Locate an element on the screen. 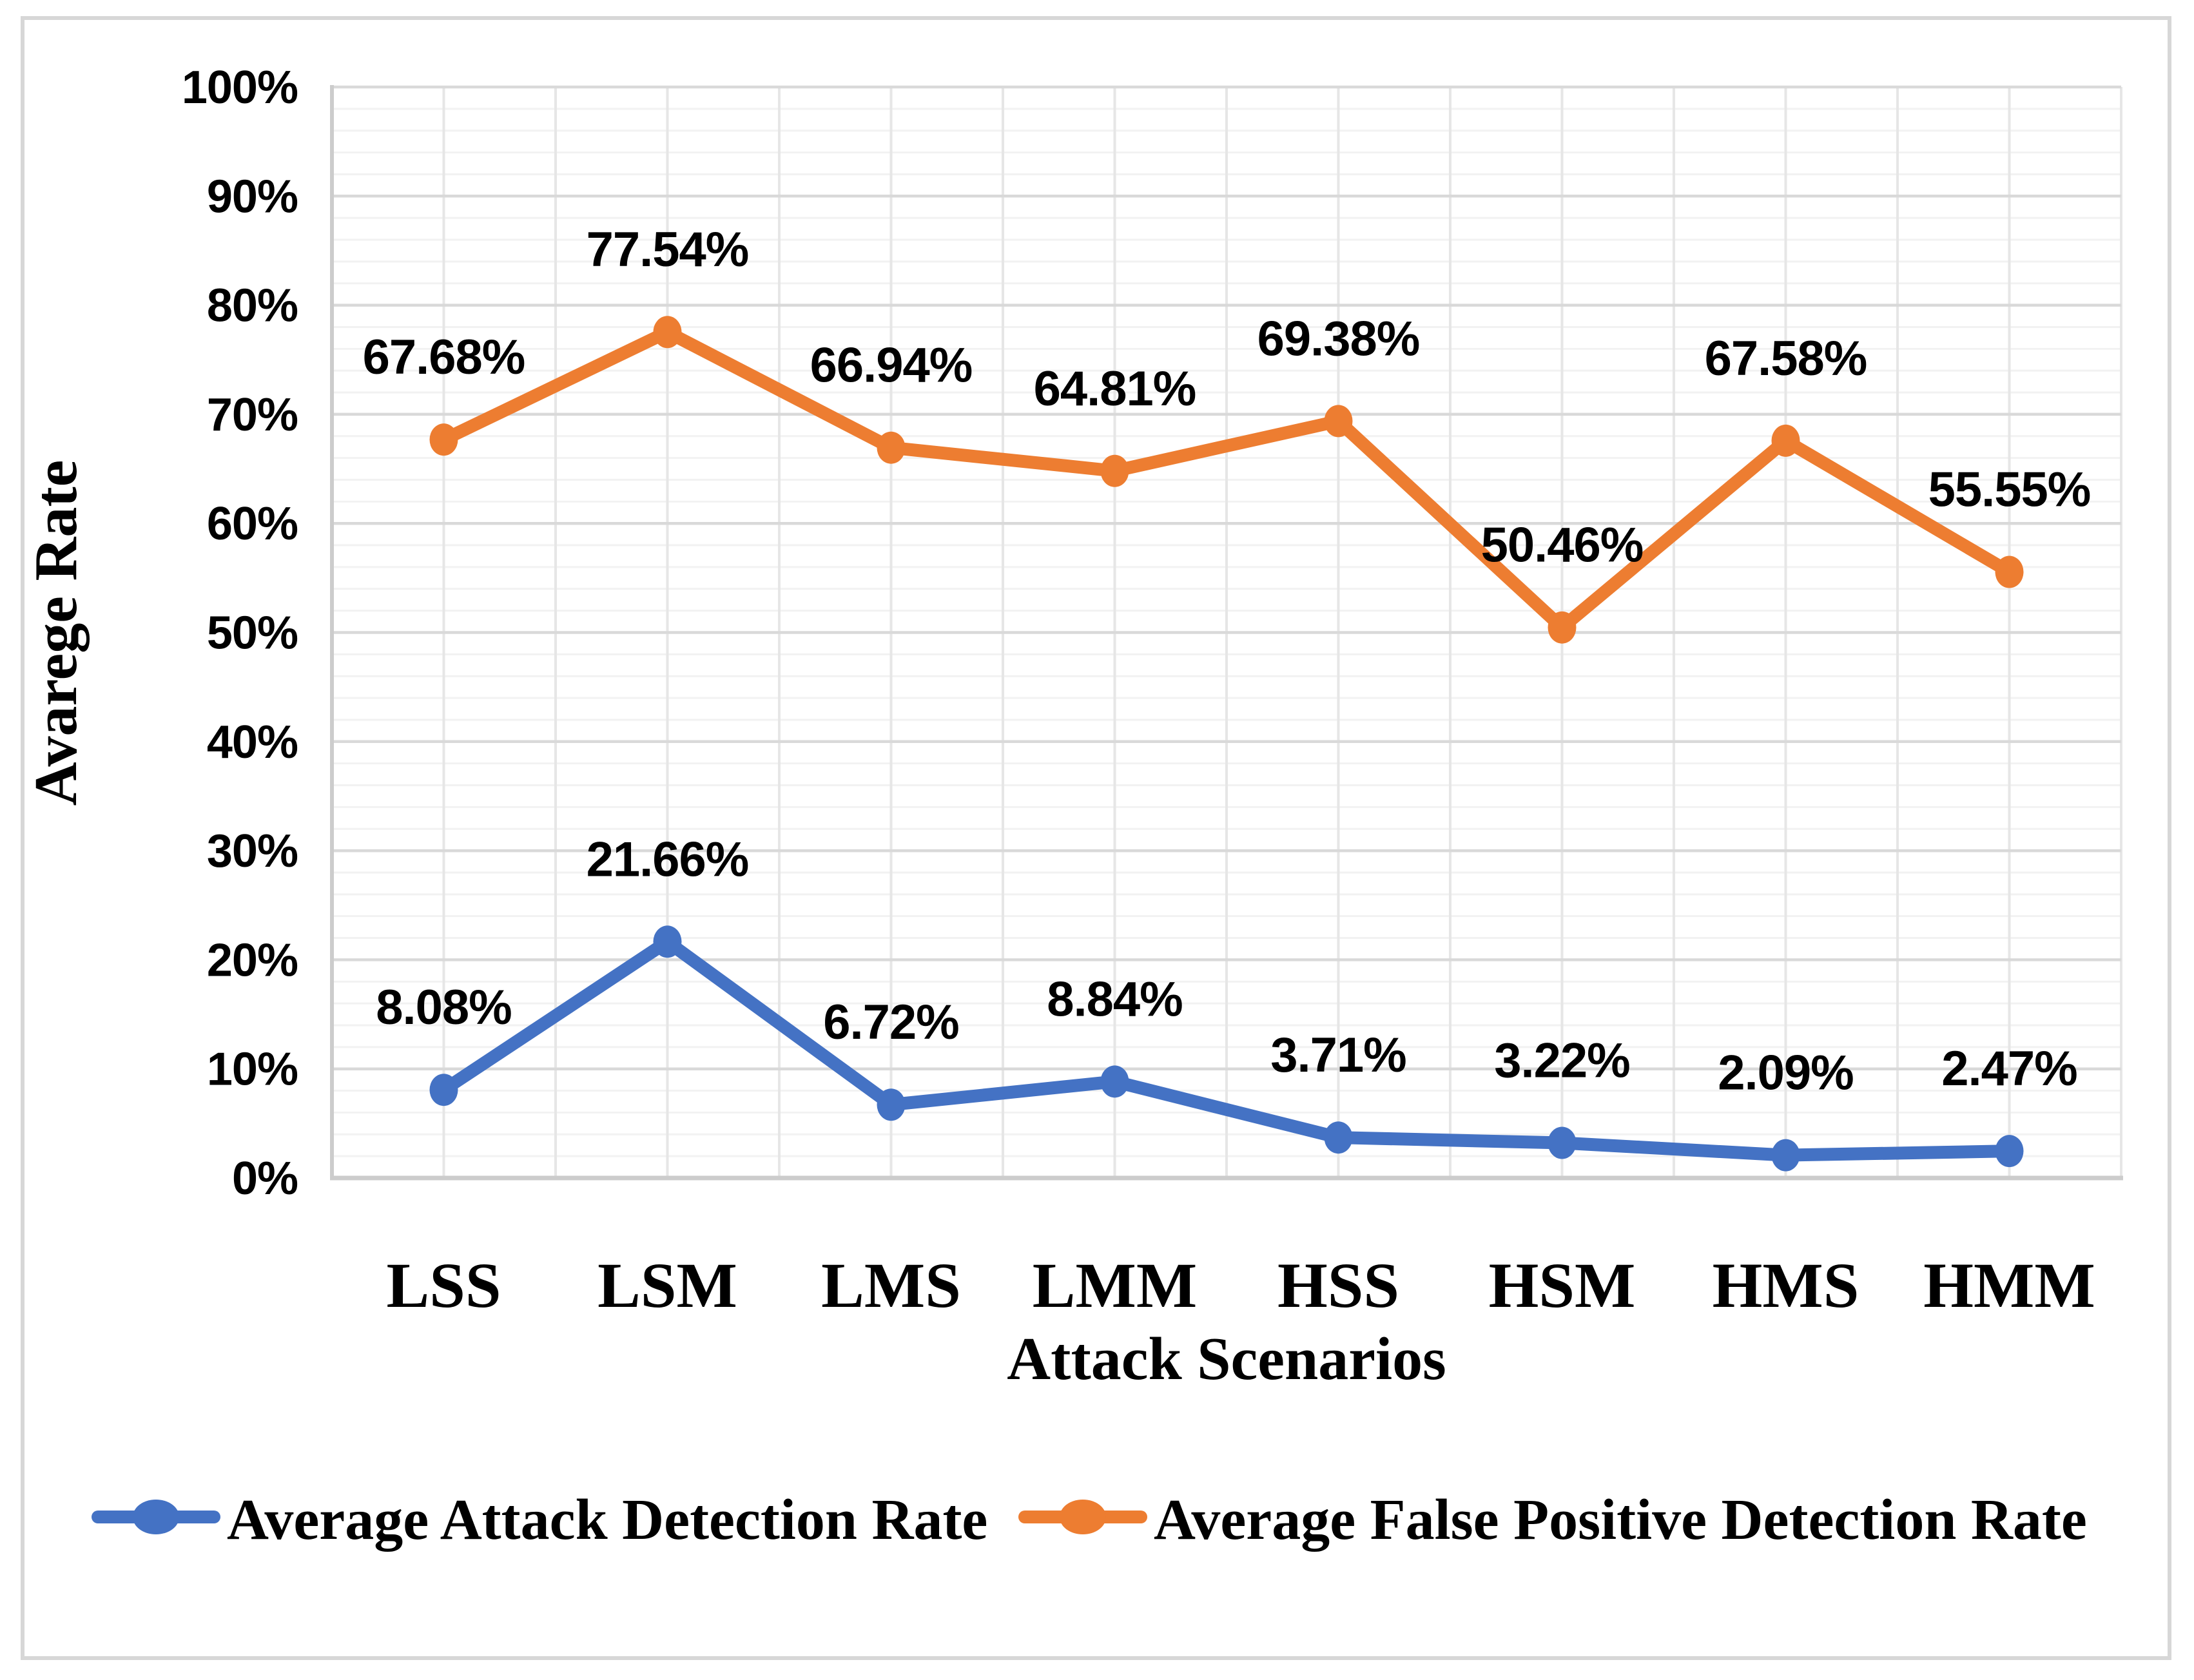  y-axis-tick-labels: 0% 10% 20% 30% 40% 50% 60% 70% 80% 90% 100% is located at coordinates (240, 633).